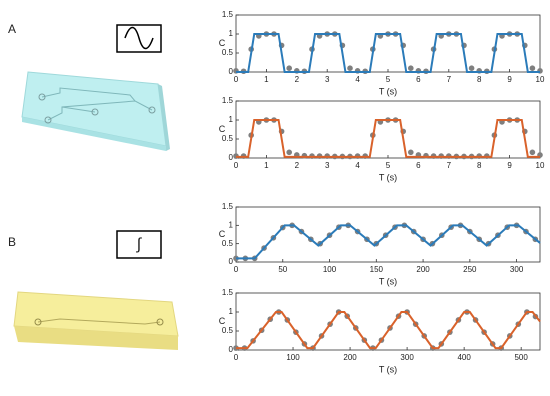  Describe the element at coordinates (282, 269) in the screenshot. I see `x-tick-label: 50` at that location.